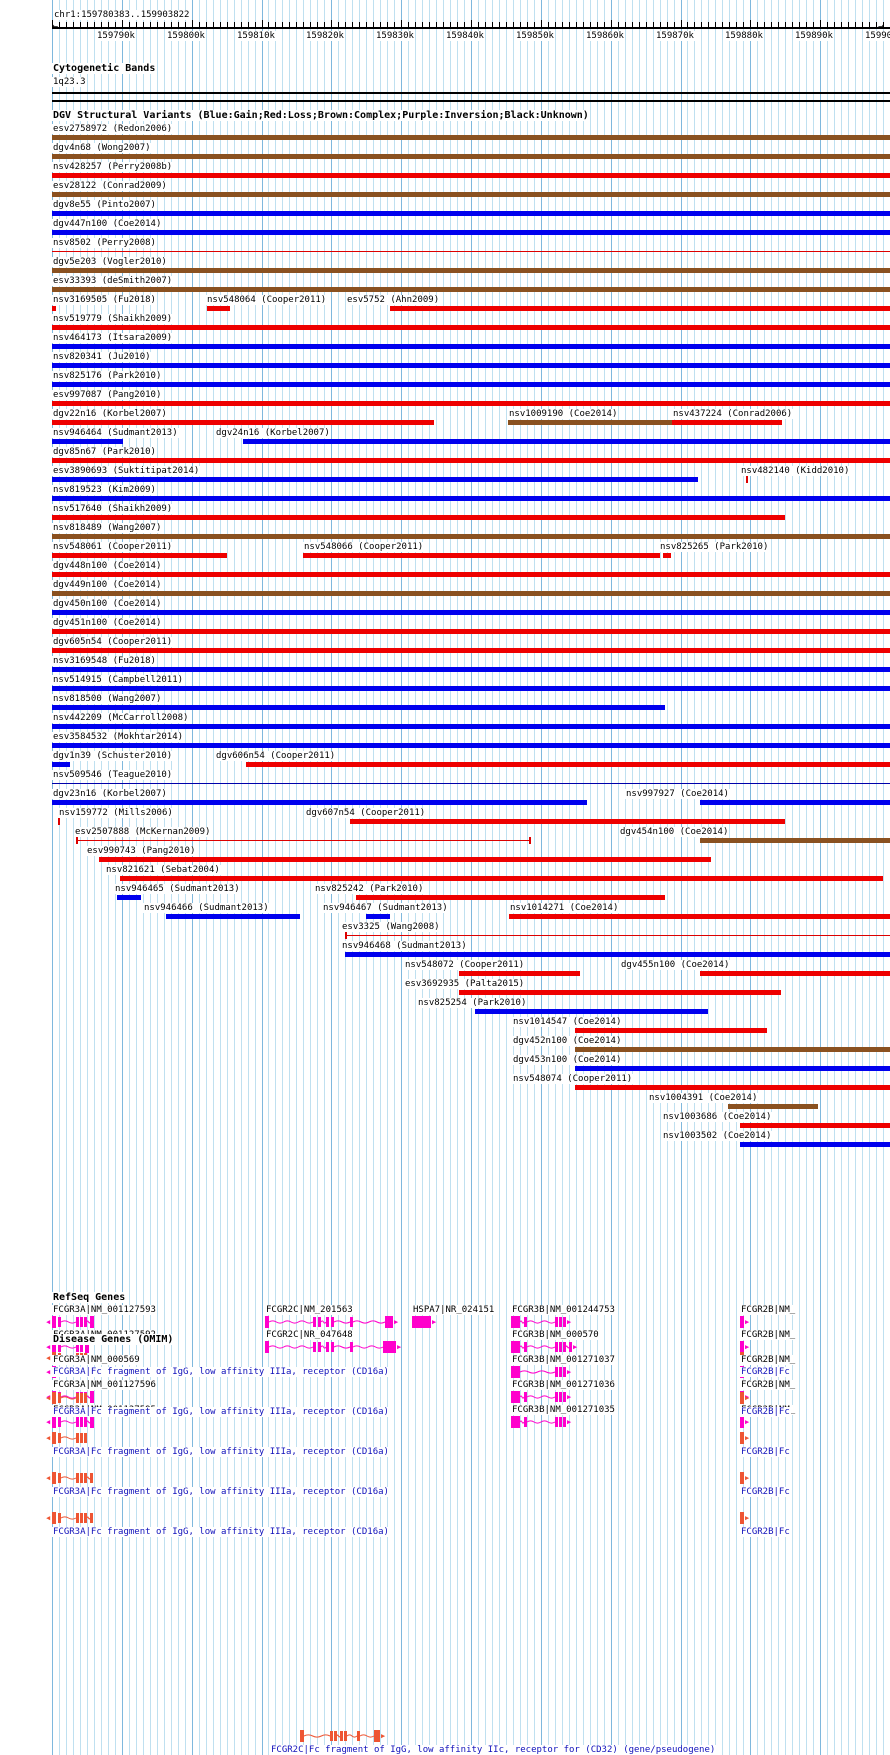 The height and width of the screenshot is (1755, 890). What do you see at coordinates (143, 832) in the screenshot?
I see `dgv-variant-label: esv2507888 (McKernan2009)` at bounding box center [143, 832].